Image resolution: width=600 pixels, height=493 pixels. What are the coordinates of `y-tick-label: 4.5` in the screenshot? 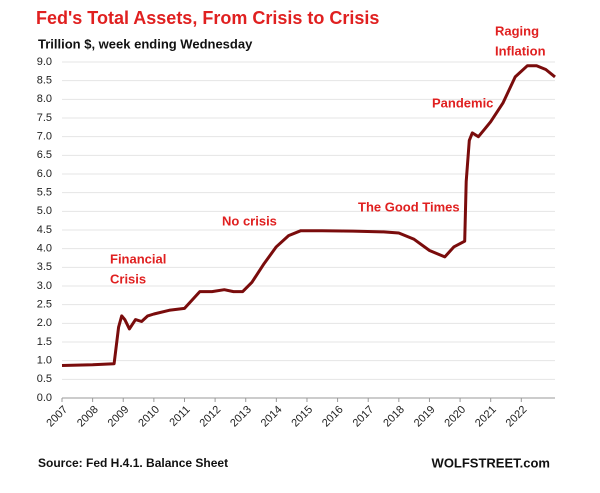 It's located at (44, 230).